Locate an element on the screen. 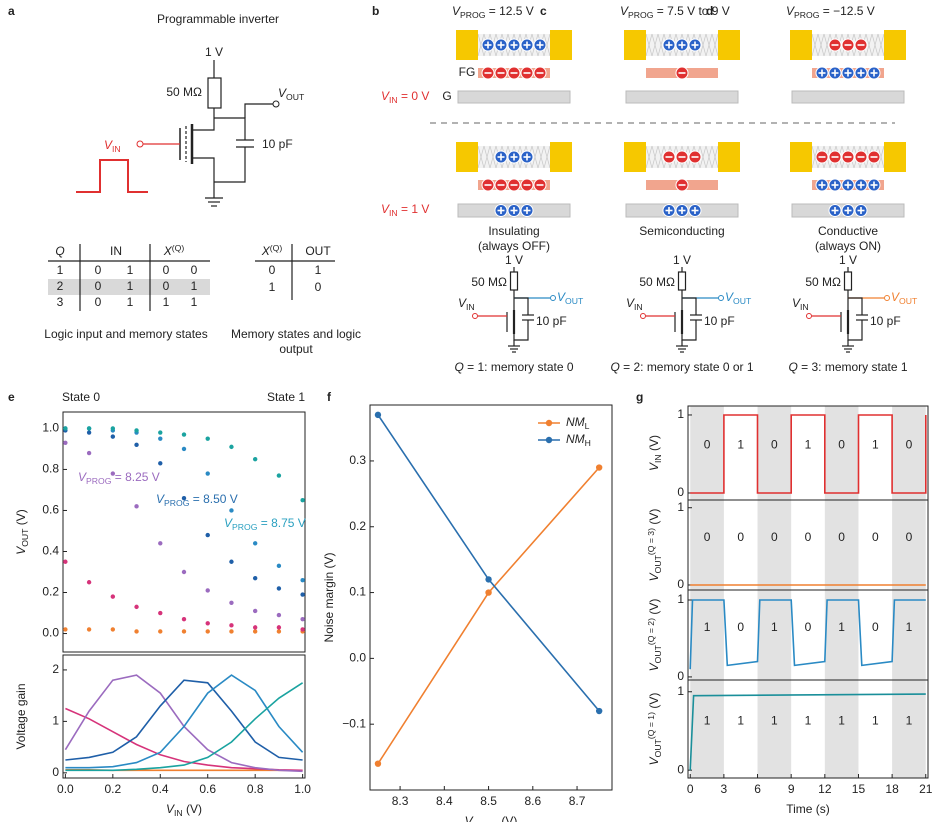 The image size is (941, 822). table-header: X(Q) is located at coordinates (174, 250).